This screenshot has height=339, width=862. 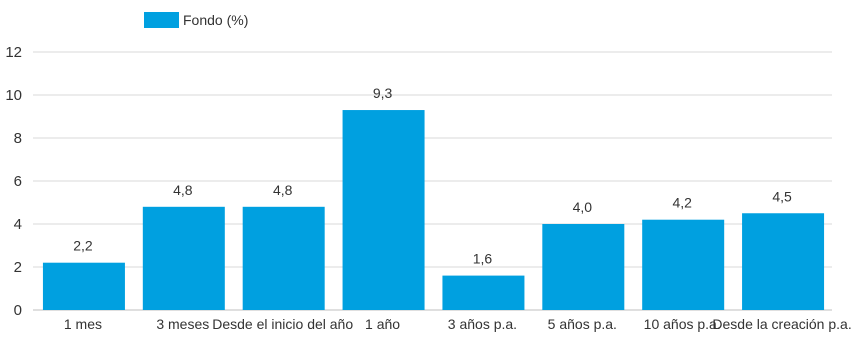 I want to click on y-tick-label: 0, so click(x=18, y=310).